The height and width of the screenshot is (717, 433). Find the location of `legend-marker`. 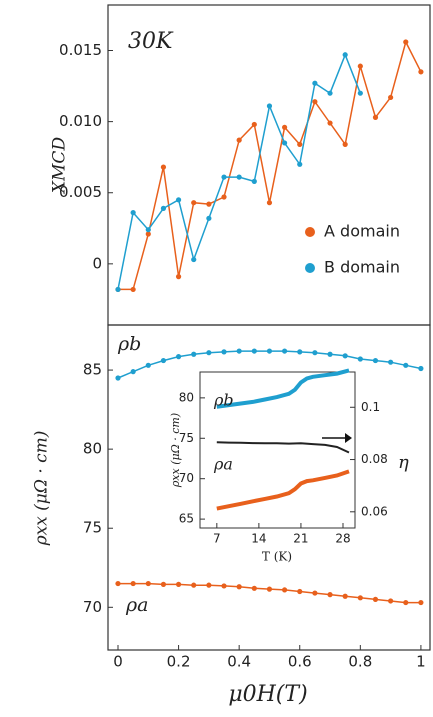

legend-marker is located at coordinates (310, 232).